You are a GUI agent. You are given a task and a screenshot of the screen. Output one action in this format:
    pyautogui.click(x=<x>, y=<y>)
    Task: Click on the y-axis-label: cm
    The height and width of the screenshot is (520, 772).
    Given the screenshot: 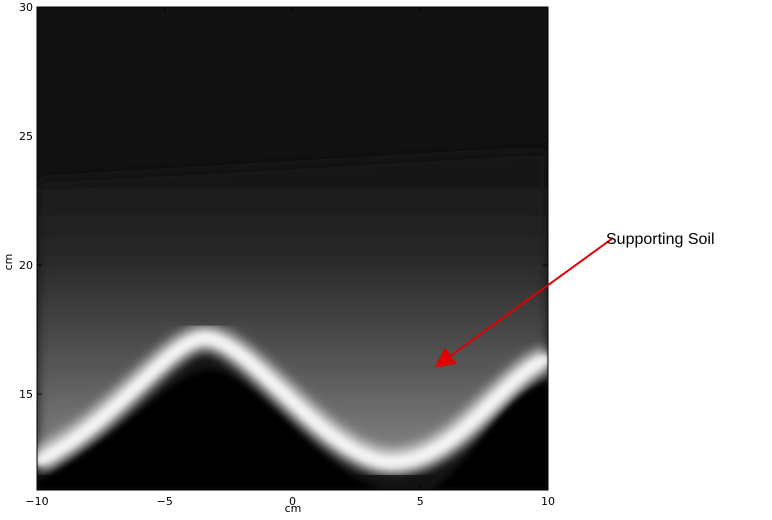 What is the action you would take?
    pyautogui.click(x=8, y=262)
    